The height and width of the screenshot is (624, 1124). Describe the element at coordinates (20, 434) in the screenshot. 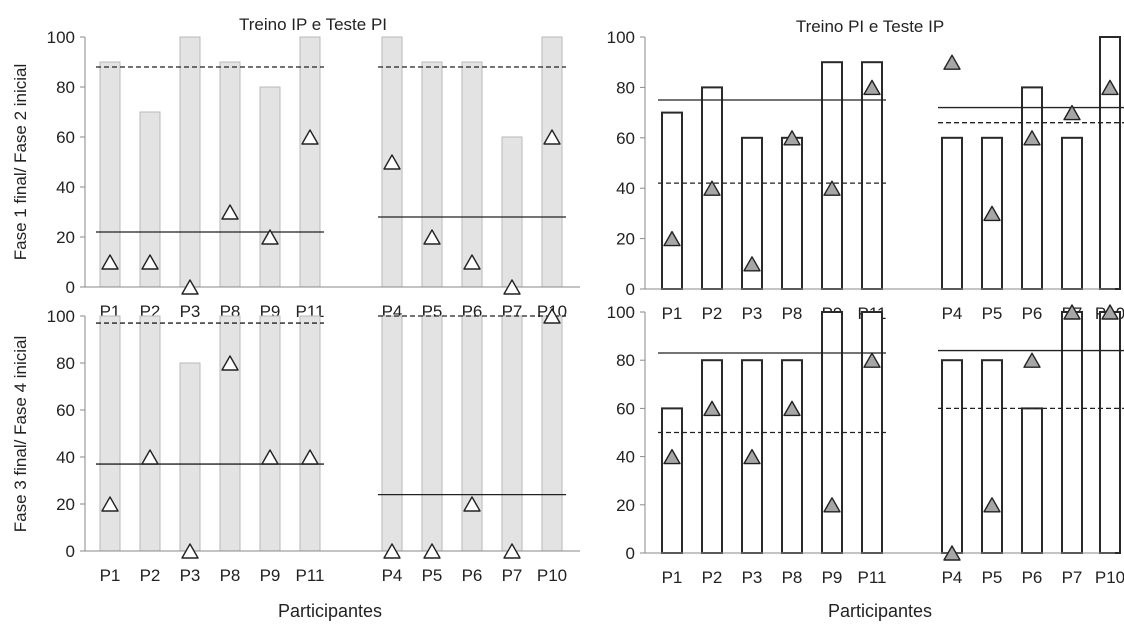

I see `y-axis-label-bottom: Fase 3 final/ Fase 4 inicial` at that location.